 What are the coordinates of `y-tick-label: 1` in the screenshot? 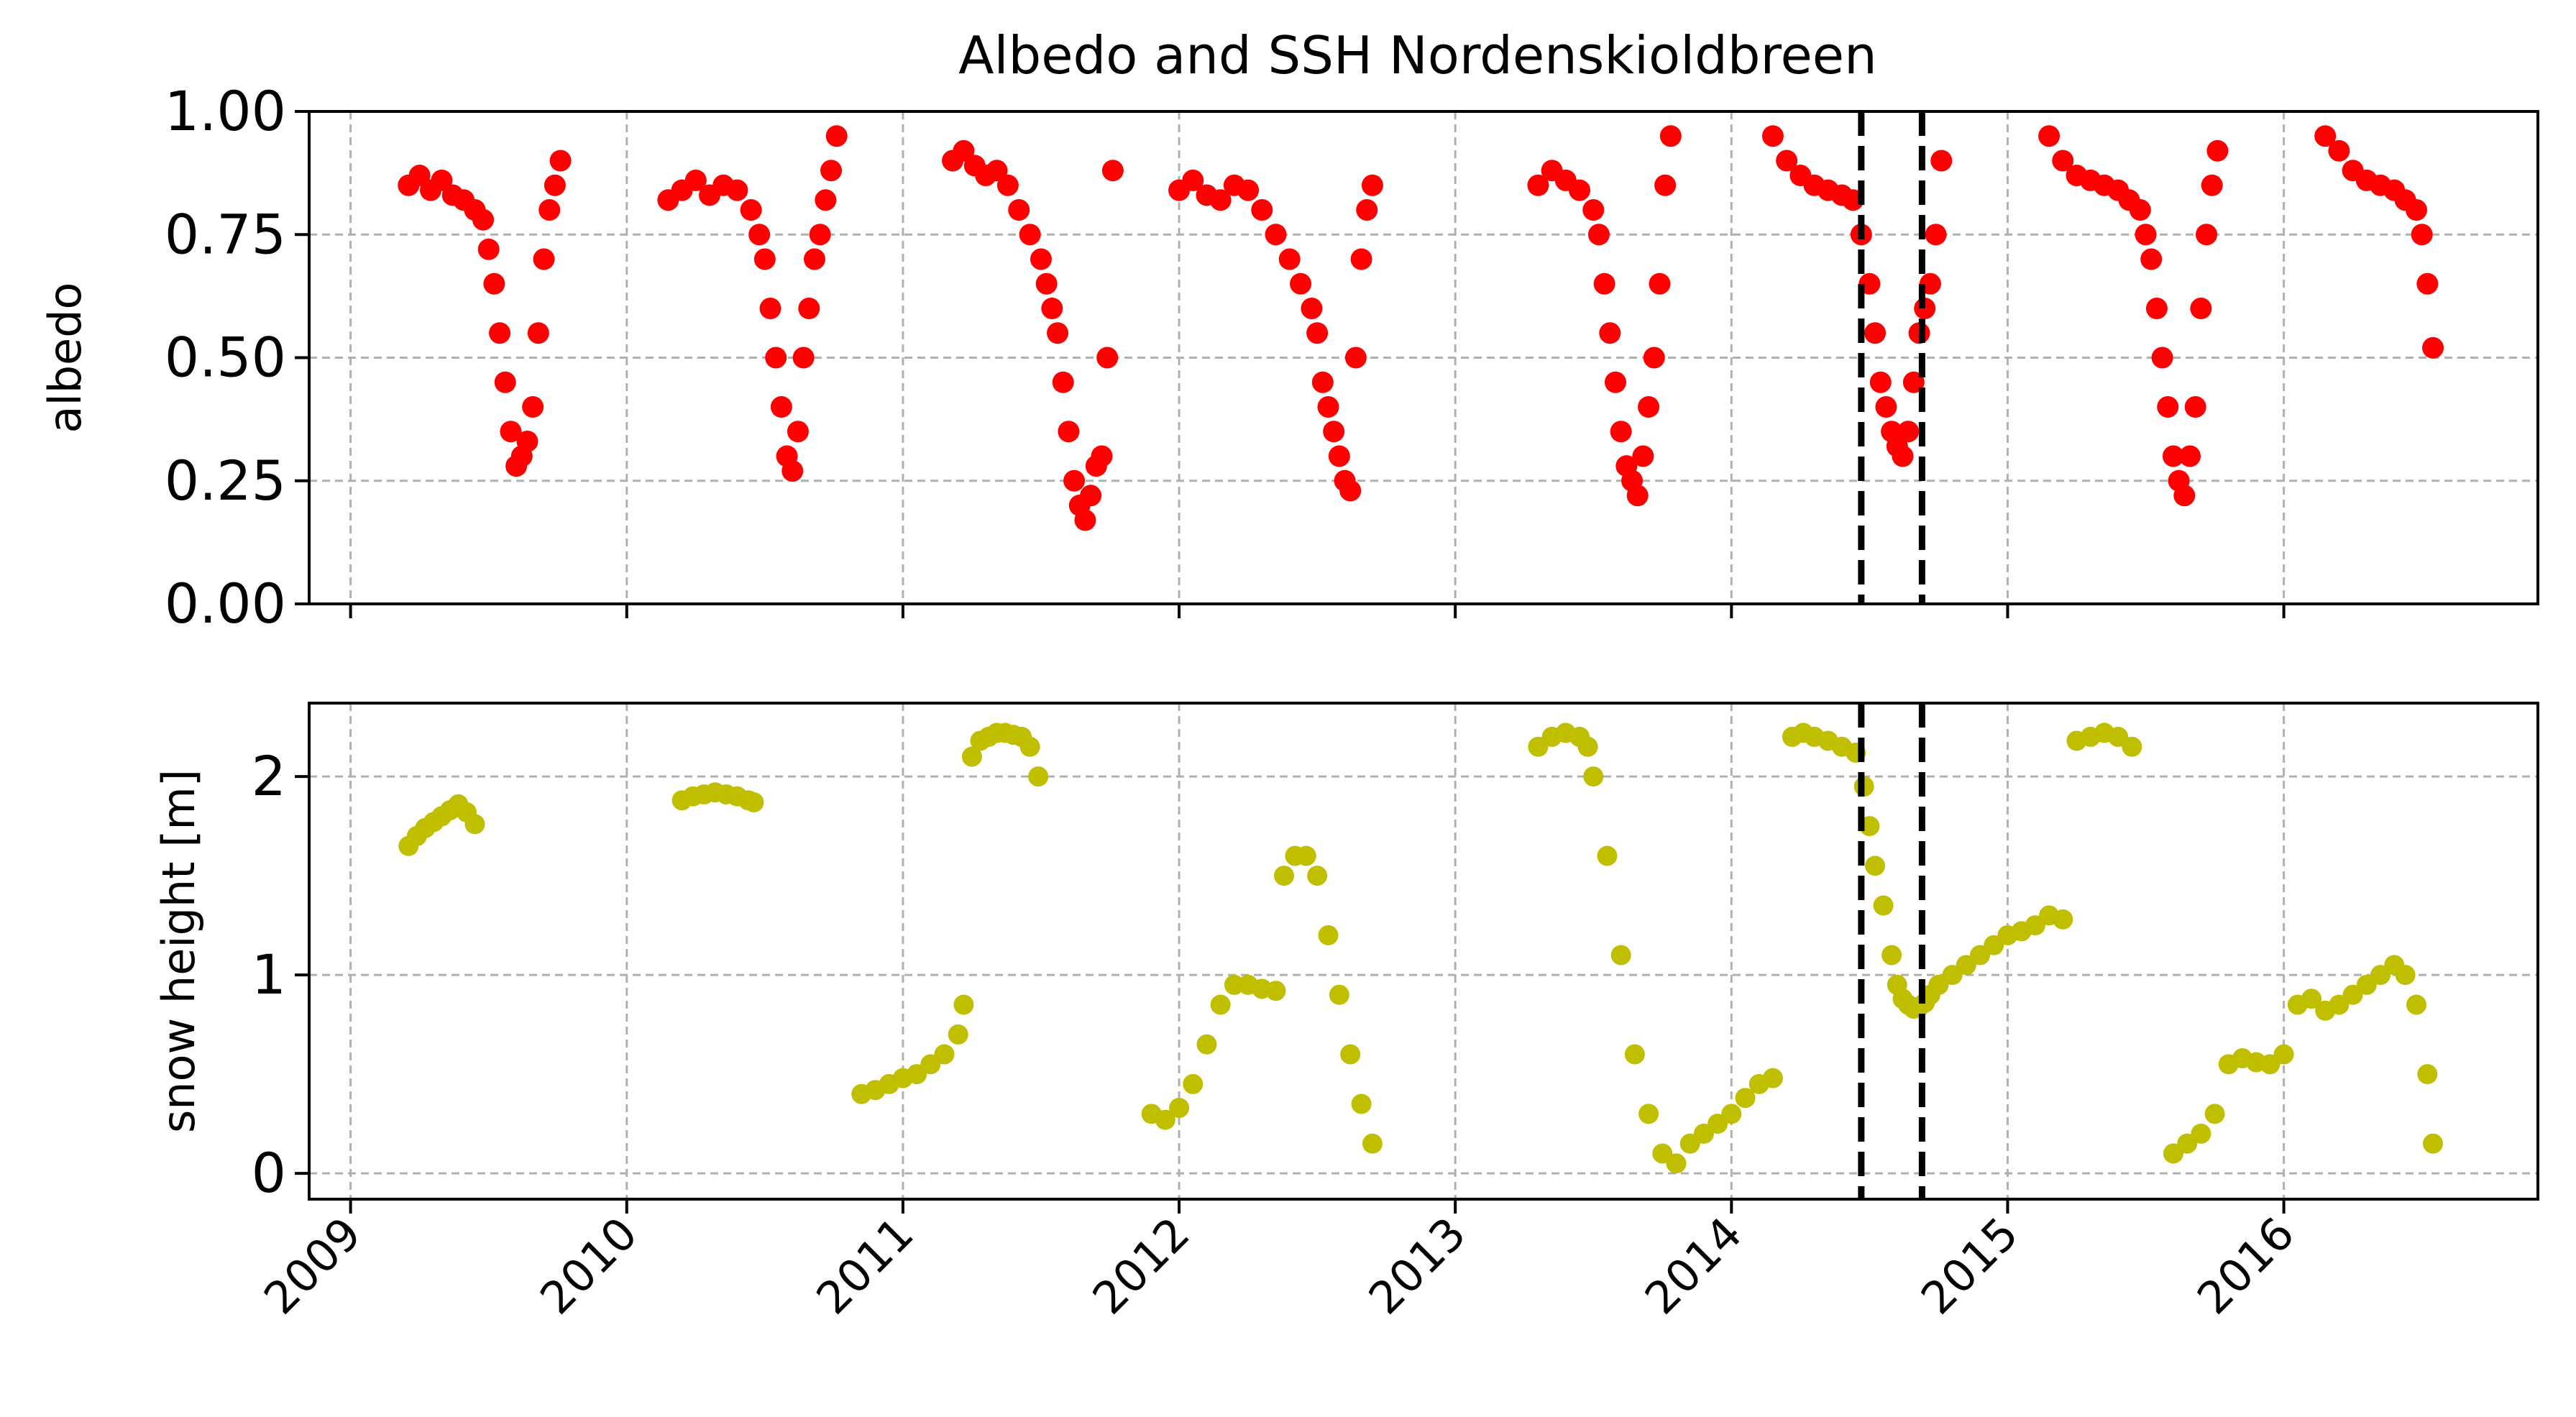 It's located at (269, 974).